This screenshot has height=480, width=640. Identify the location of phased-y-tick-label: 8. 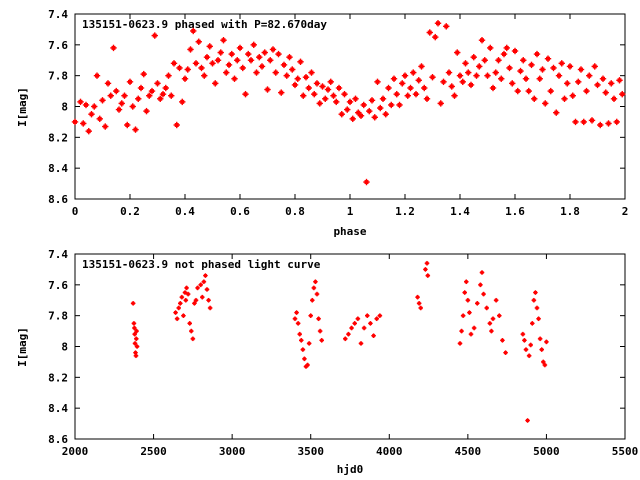
(64, 107).